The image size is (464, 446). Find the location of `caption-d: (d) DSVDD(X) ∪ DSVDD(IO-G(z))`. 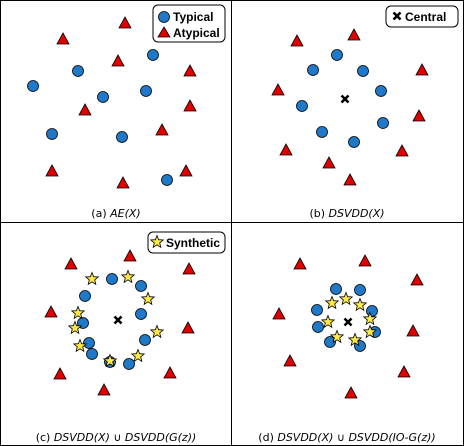

caption-d: (d) DSVDD(X) ∪ DSVDD(IO-G(z)) is located at coordinates (346, 437).